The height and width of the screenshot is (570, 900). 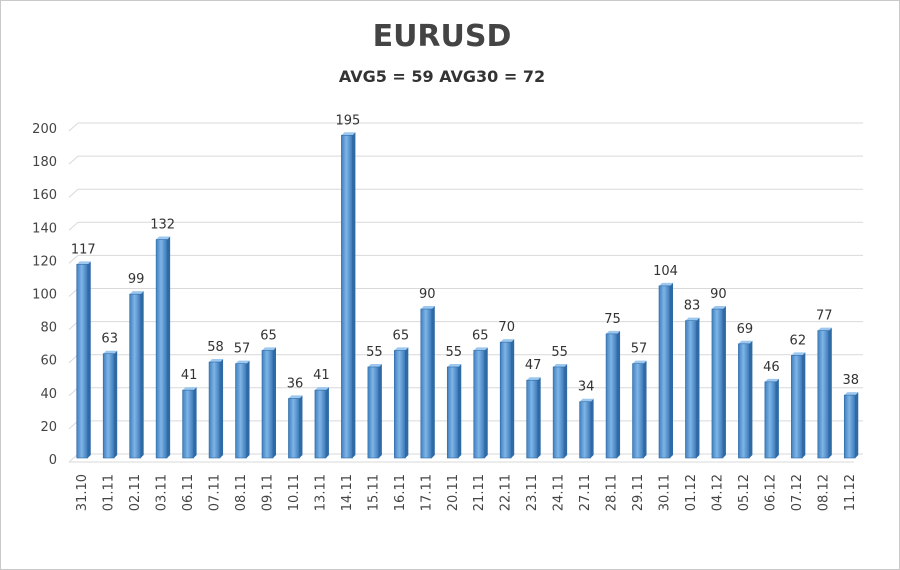 What do you see at coordinates (506, 492) in the screenshot?
I see `x-tick-label: 22.11` at bounding box center [506, 492].